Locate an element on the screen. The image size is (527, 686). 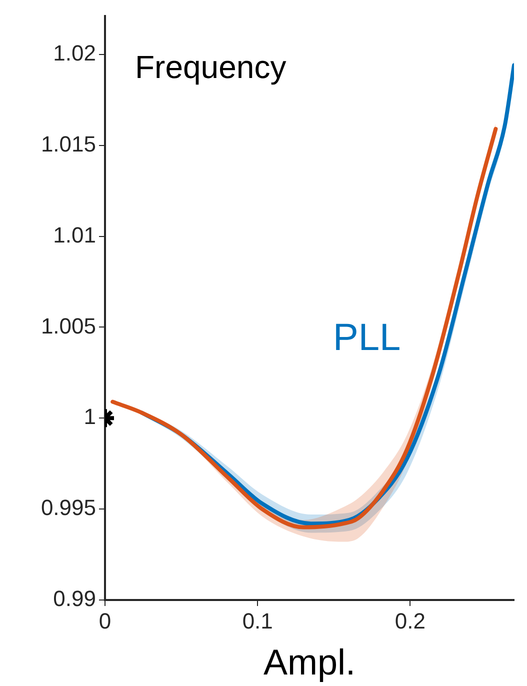
y-tick-label: 1.02 is located at coordinates (74, 53).